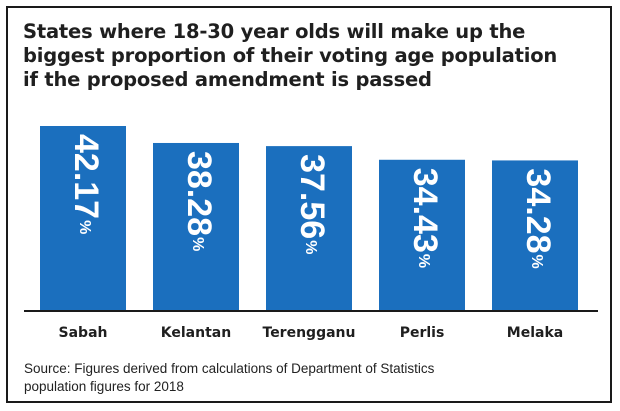 The width and height of the screenshot is (620, 411). I want to click on value-label-perlis: 34.43%, so click(425, 218).